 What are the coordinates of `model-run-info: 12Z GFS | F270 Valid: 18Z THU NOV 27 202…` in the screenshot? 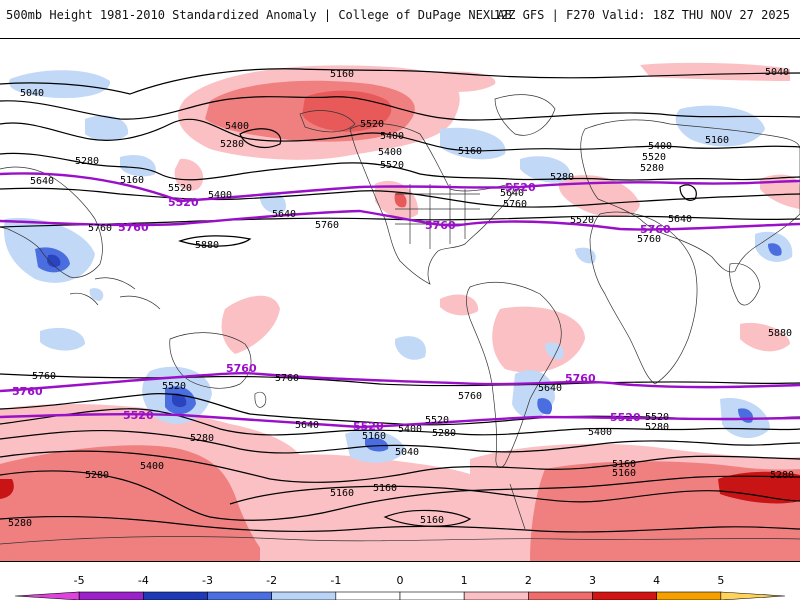 It's located at (641, 15).